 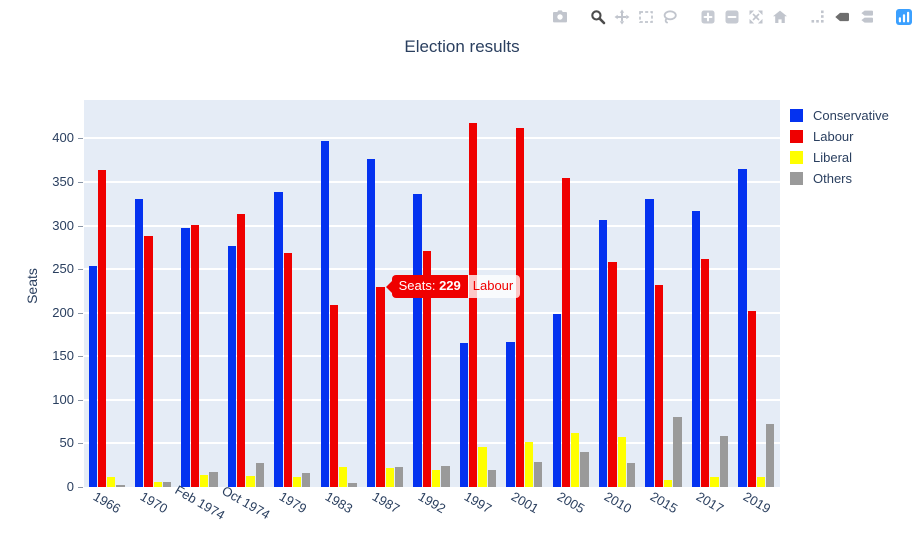 I want to click on chart-title: Election results, so click(x=462, y=46).